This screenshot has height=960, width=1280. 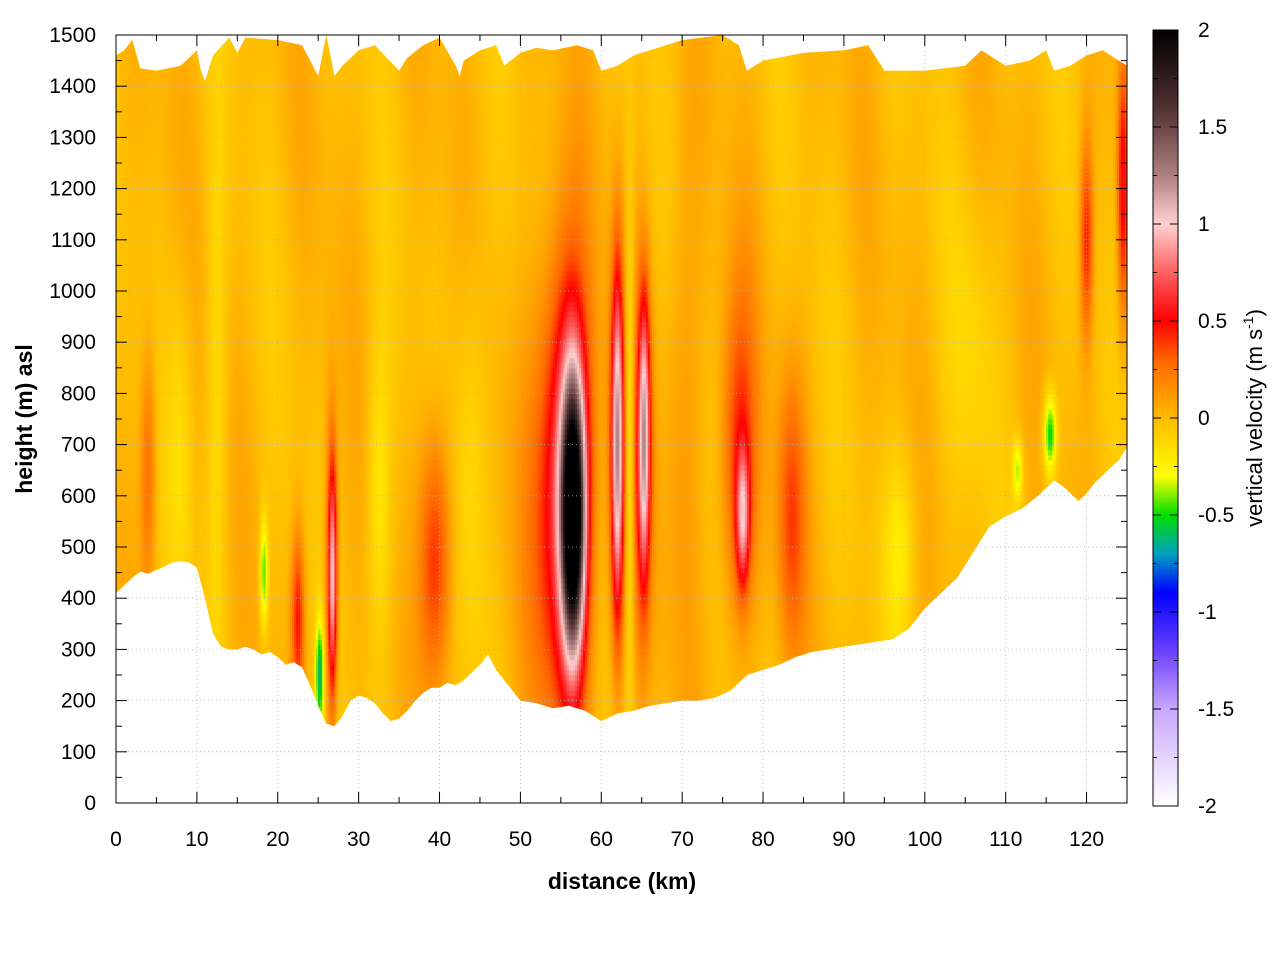 What do you see at coordinates (1204, 30) in the screenshot?
I see `colorbar-tick-label: 2` at bounding box center [1204, 30].